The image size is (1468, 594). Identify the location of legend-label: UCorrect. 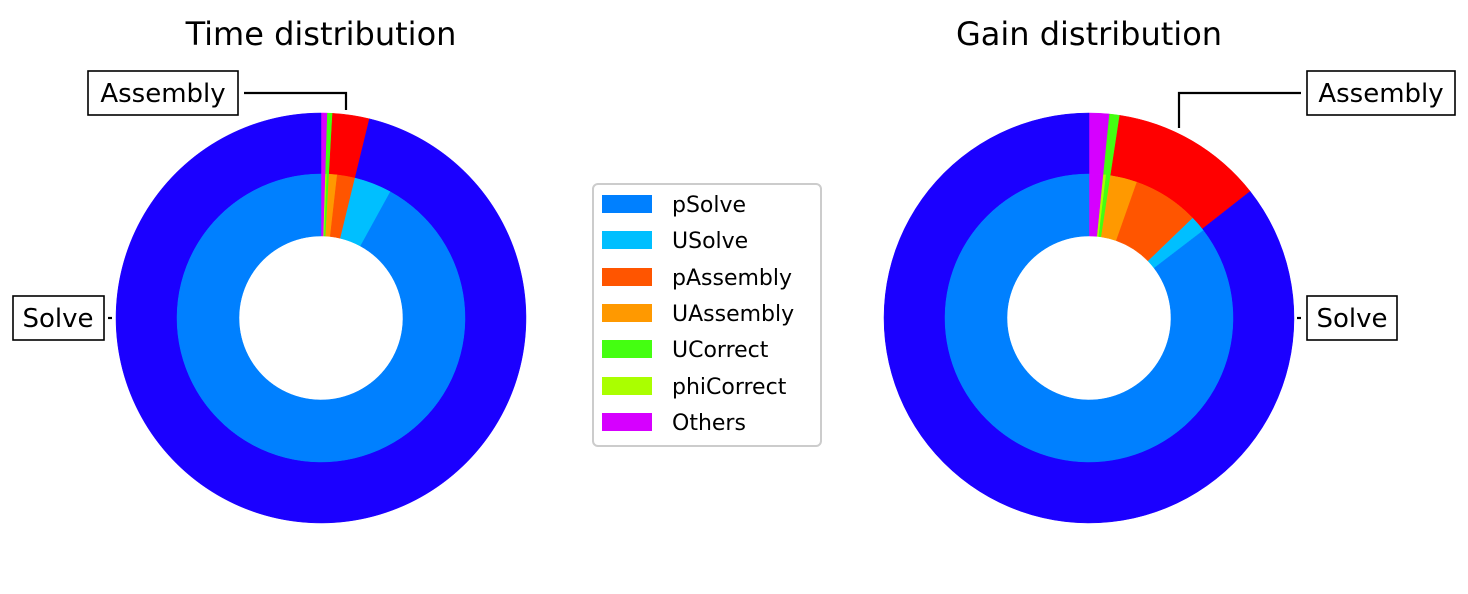
(720, 350).